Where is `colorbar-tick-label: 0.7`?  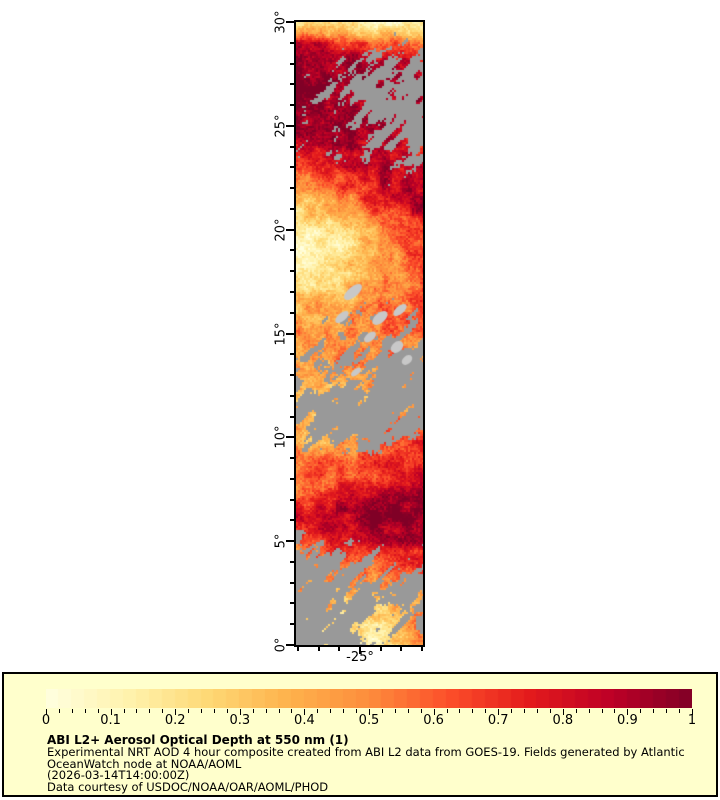
colorbar-tick-label: 0.7 is located at coordinates (498, 720).